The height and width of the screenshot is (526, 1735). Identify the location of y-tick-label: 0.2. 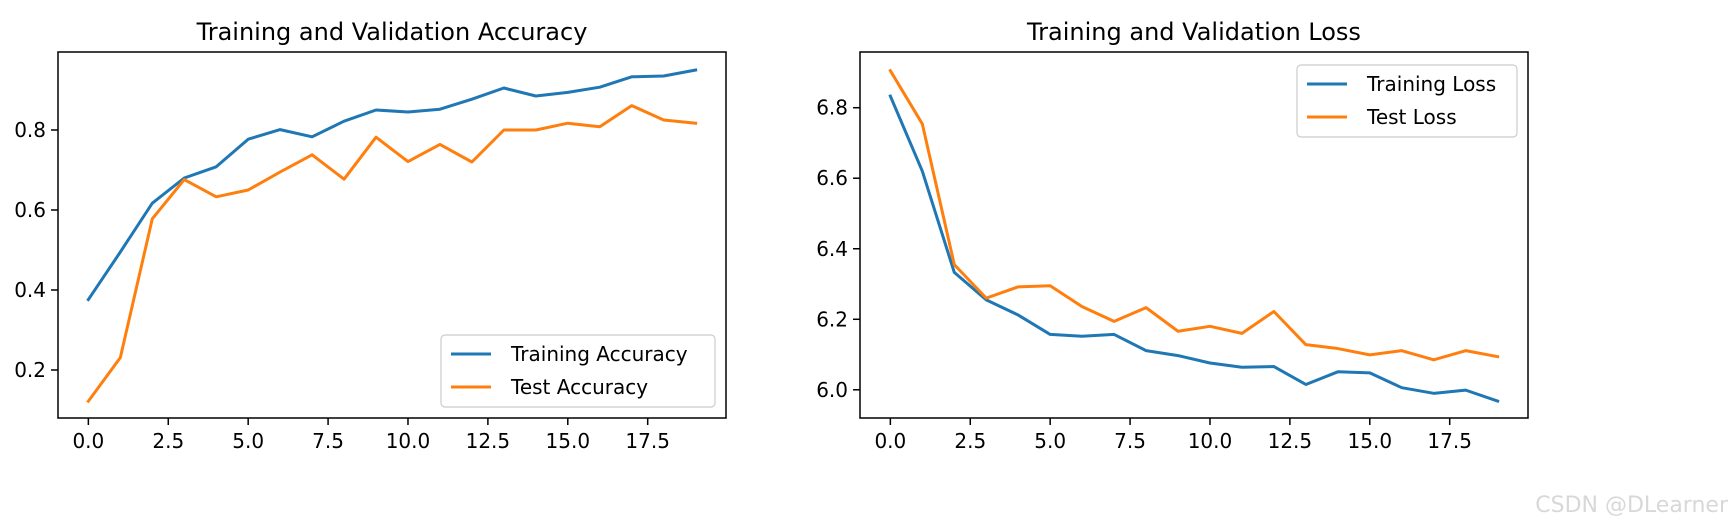
(30, 370).